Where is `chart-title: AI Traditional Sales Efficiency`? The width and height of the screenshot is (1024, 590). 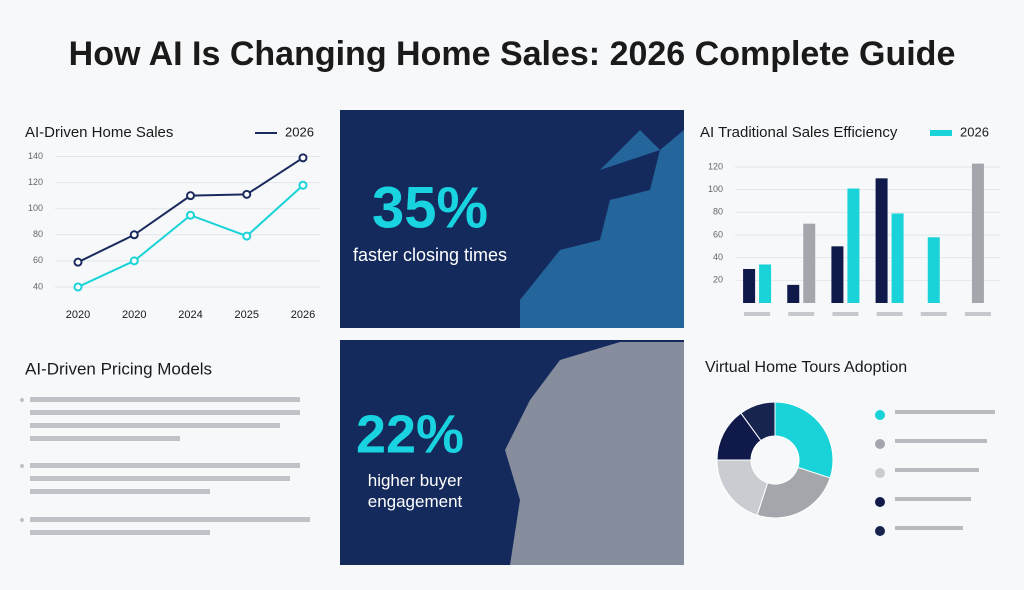
chart-title: AI Traditional Sales Efficiency is located at coordinates (799, 132).